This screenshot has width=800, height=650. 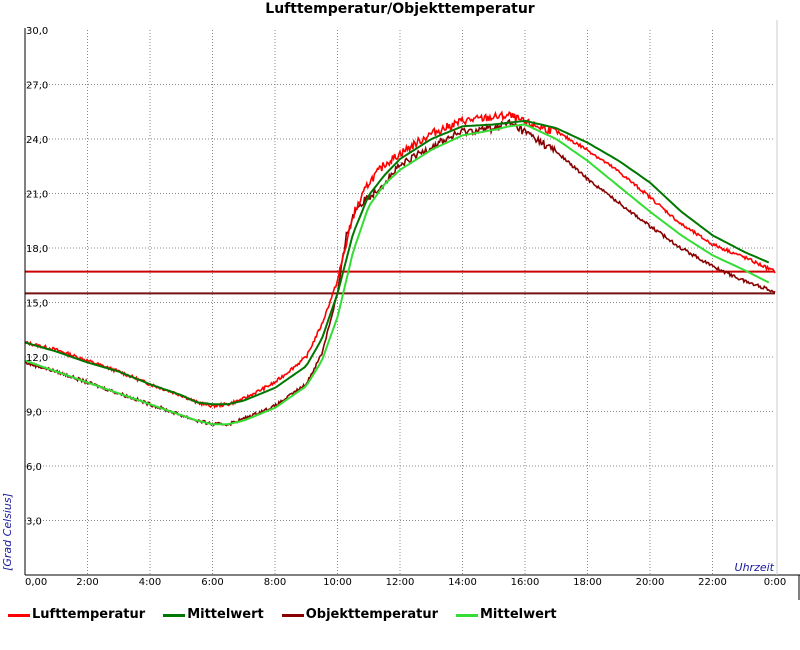 I want to click on x-tick-label: 14:00, so click(x=462, y=582).